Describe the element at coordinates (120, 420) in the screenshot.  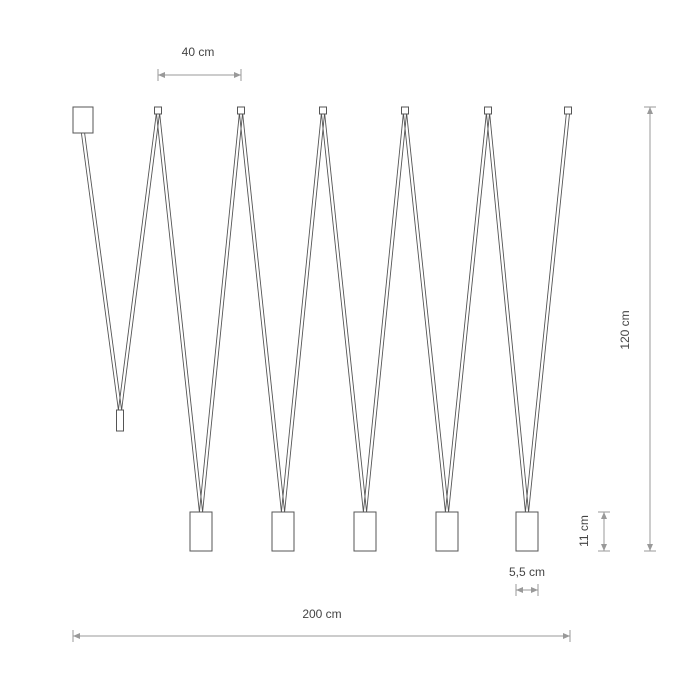
I see `small-pendant` at that location.